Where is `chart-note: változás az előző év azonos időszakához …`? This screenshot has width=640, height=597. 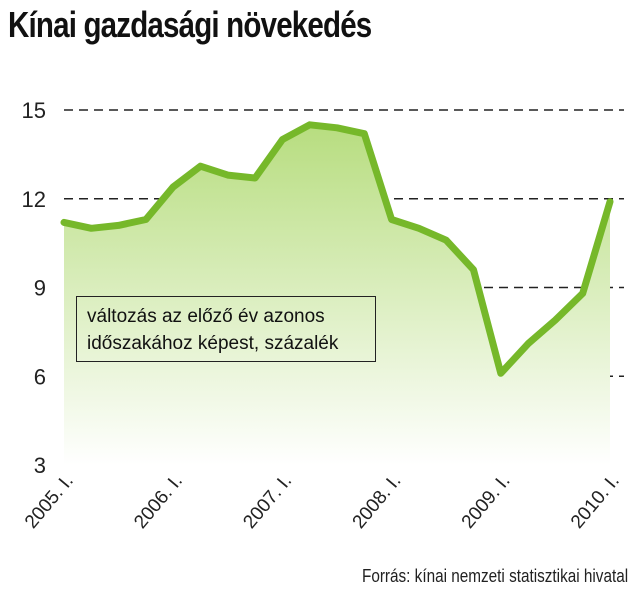
chart-note: változás az előző év azonos időszakához … is located at coordinates (226, 329).